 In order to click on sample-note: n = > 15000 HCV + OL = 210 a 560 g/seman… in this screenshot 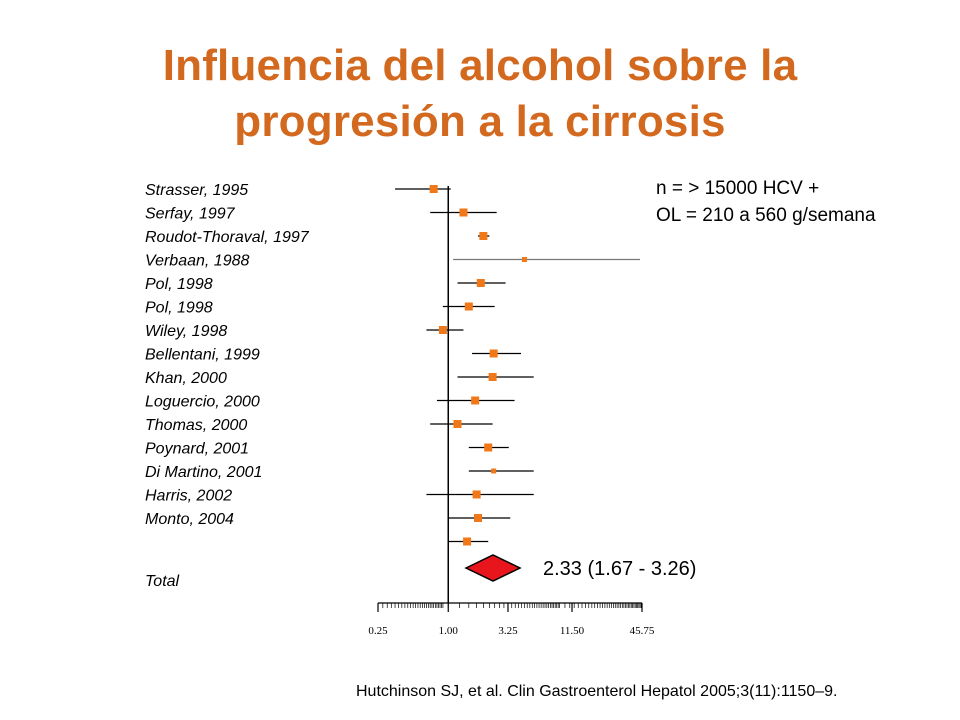, I will do `click(766, 202)`.